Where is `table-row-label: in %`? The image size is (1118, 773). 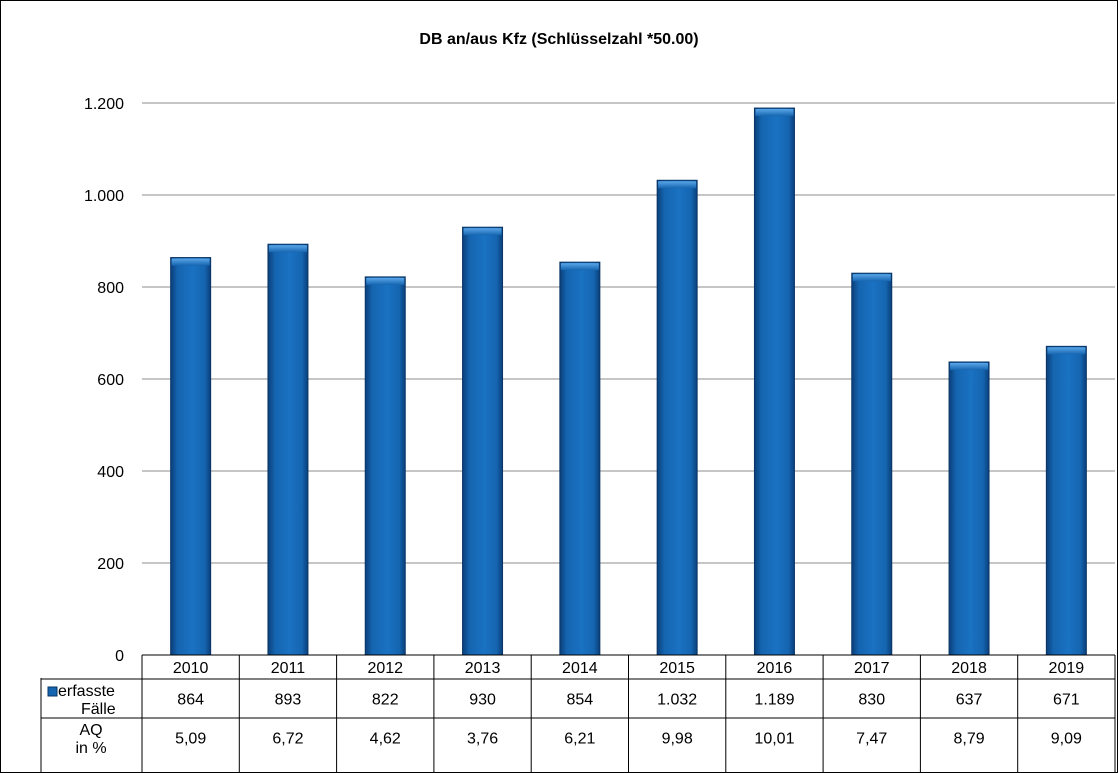 table-row-label: in % is located at coordinates (90, 748).